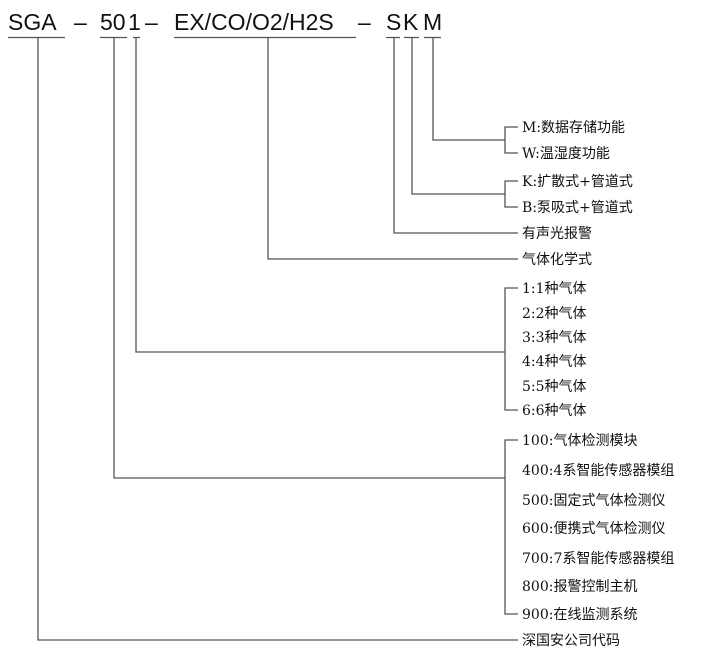 The width and height of the screenshot is (715, 661). Describe the element at coordinates (557, 260) in the screenshot. I see `gas-formula-label: 气体化学式` at that location.